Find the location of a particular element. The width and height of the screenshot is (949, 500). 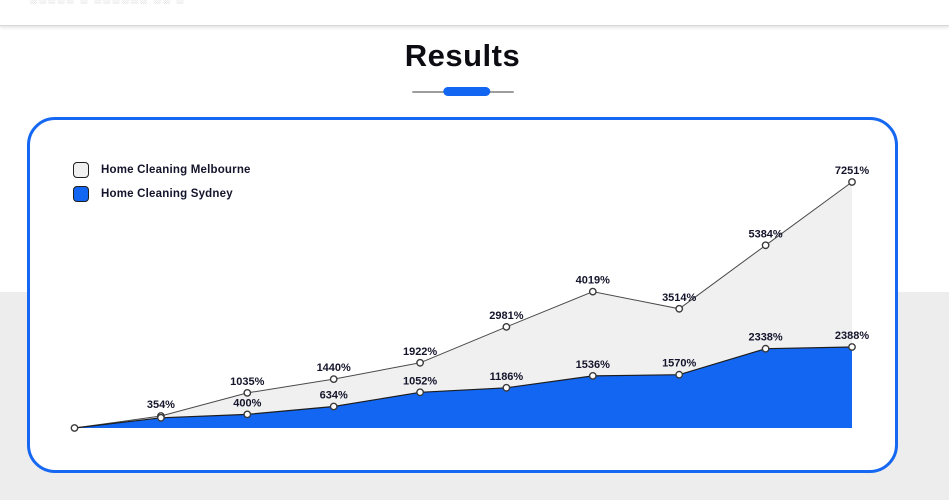

title-divider is located at coordinates (462, 91).